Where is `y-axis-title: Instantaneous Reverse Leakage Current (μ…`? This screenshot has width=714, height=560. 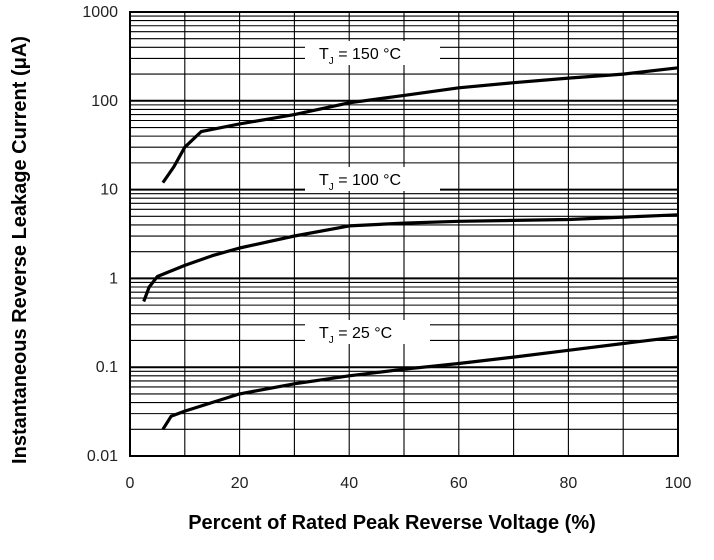
y-axis-title: Instantaneous Reverse Leakage Current (μ… is located at coordinates (20, 250).